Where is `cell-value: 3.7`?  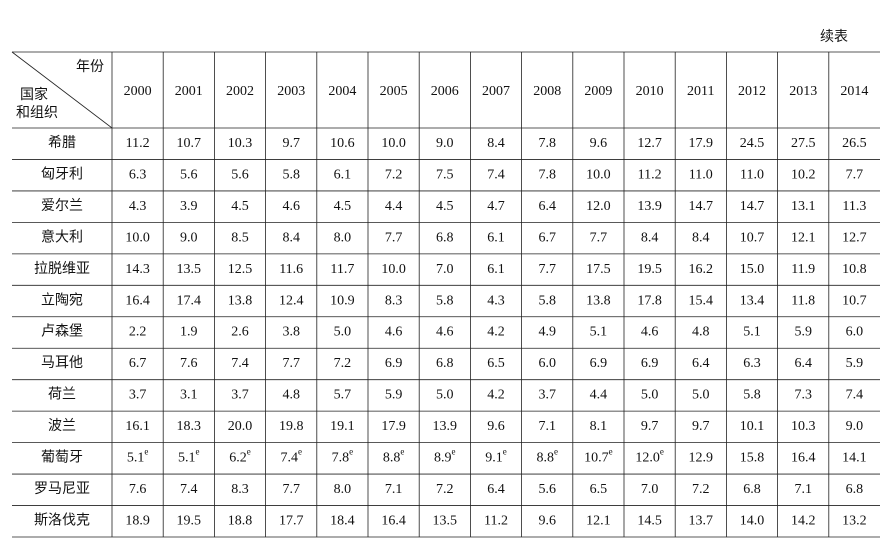
cell-value: 3.7 is located at coordinates (240, 395).